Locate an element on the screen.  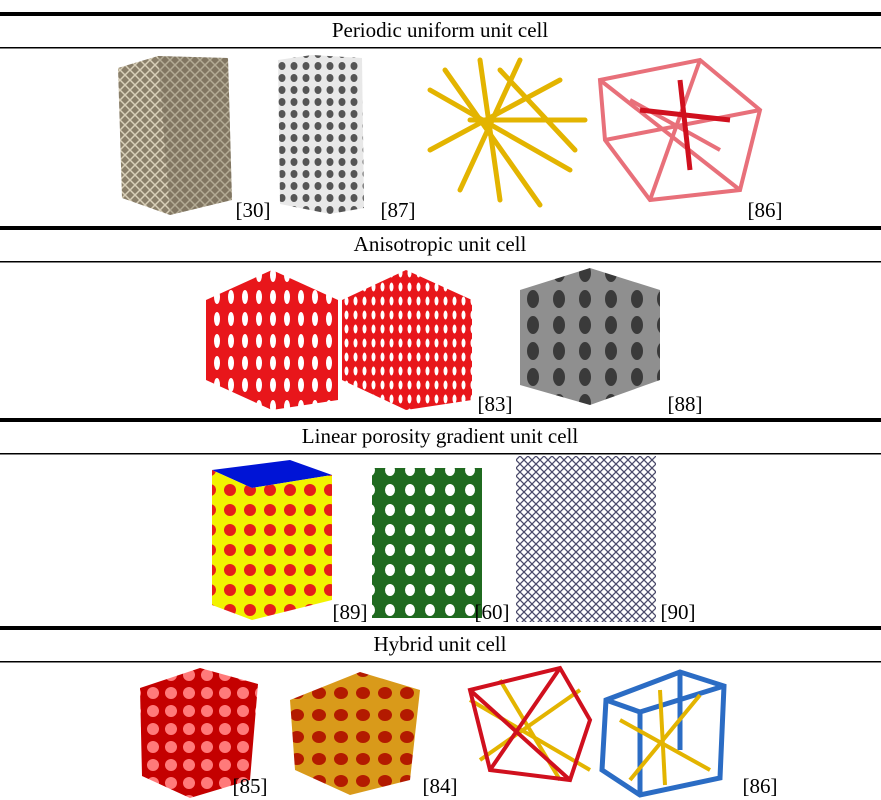
reference: [87] is located at coordinates (398, 210).